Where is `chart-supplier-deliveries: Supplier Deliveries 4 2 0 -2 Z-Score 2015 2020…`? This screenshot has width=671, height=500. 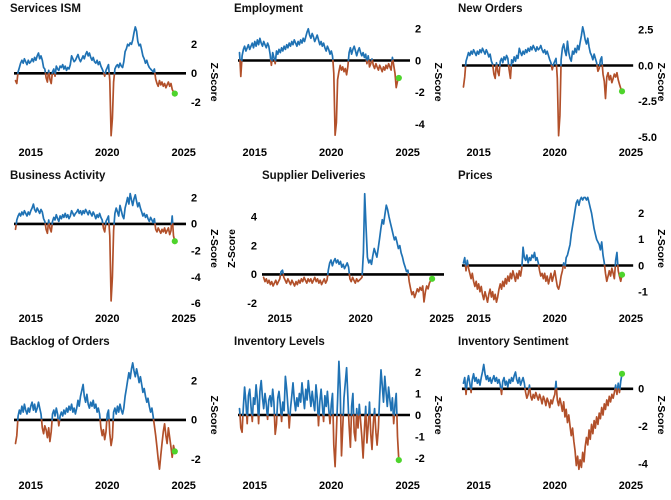 chart-supplier-deliveries: Supplier Deliveries 4 2 0 -2 Z-Score 2015 2020… is located at coordinates (339, 250).